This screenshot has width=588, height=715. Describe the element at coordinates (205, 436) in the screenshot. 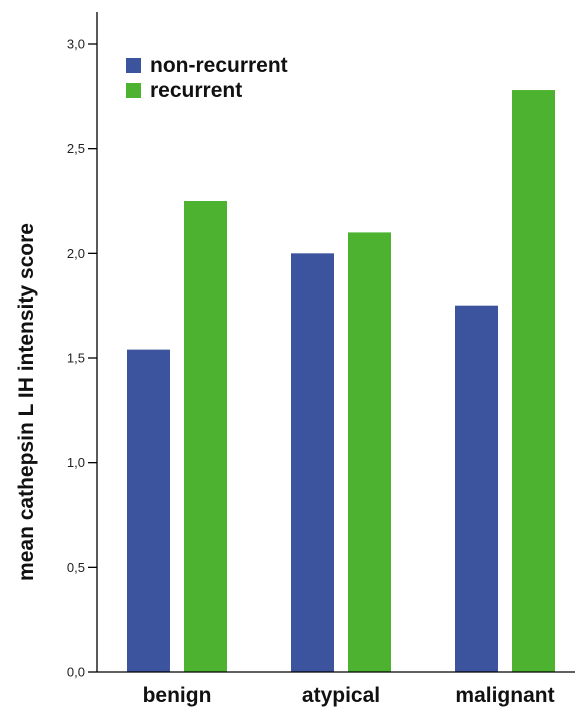

I see `bar-benign-recurrent` at that location.